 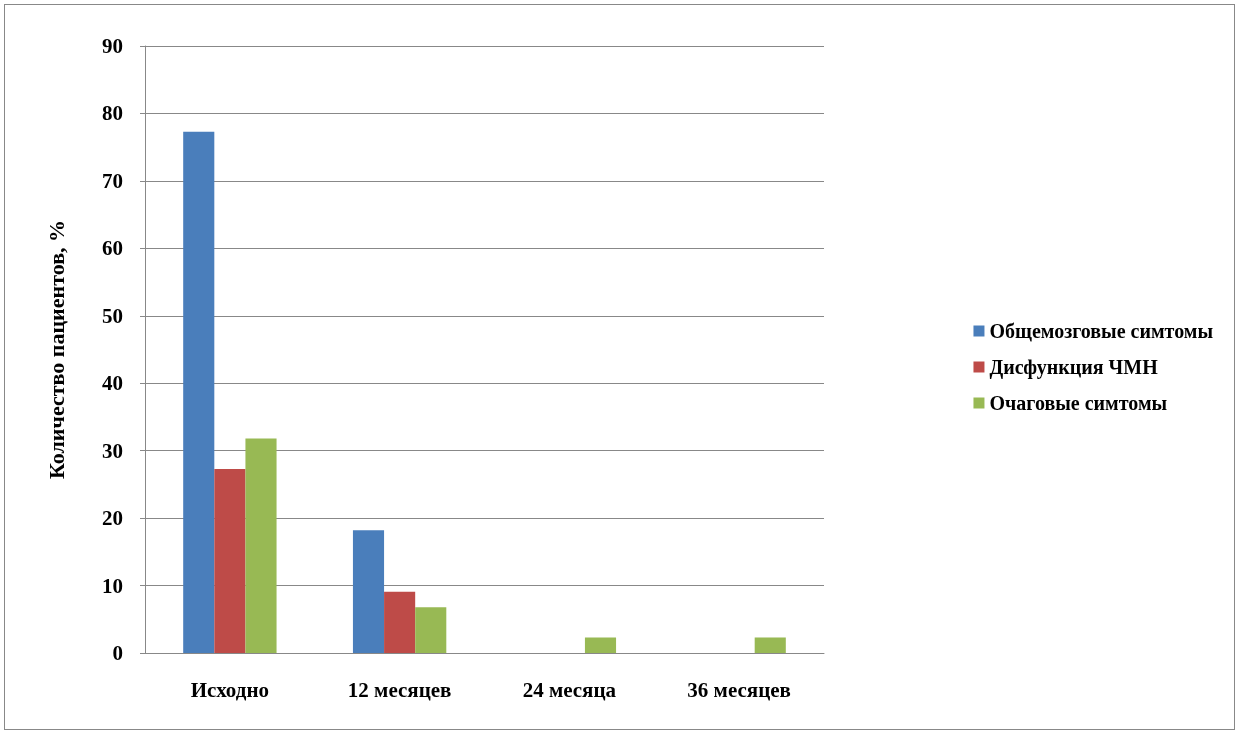 What do you see at coordinates (112, 585) in the screenshot?
I see `y-tick-label: 10` at bounding box center [112, 585].